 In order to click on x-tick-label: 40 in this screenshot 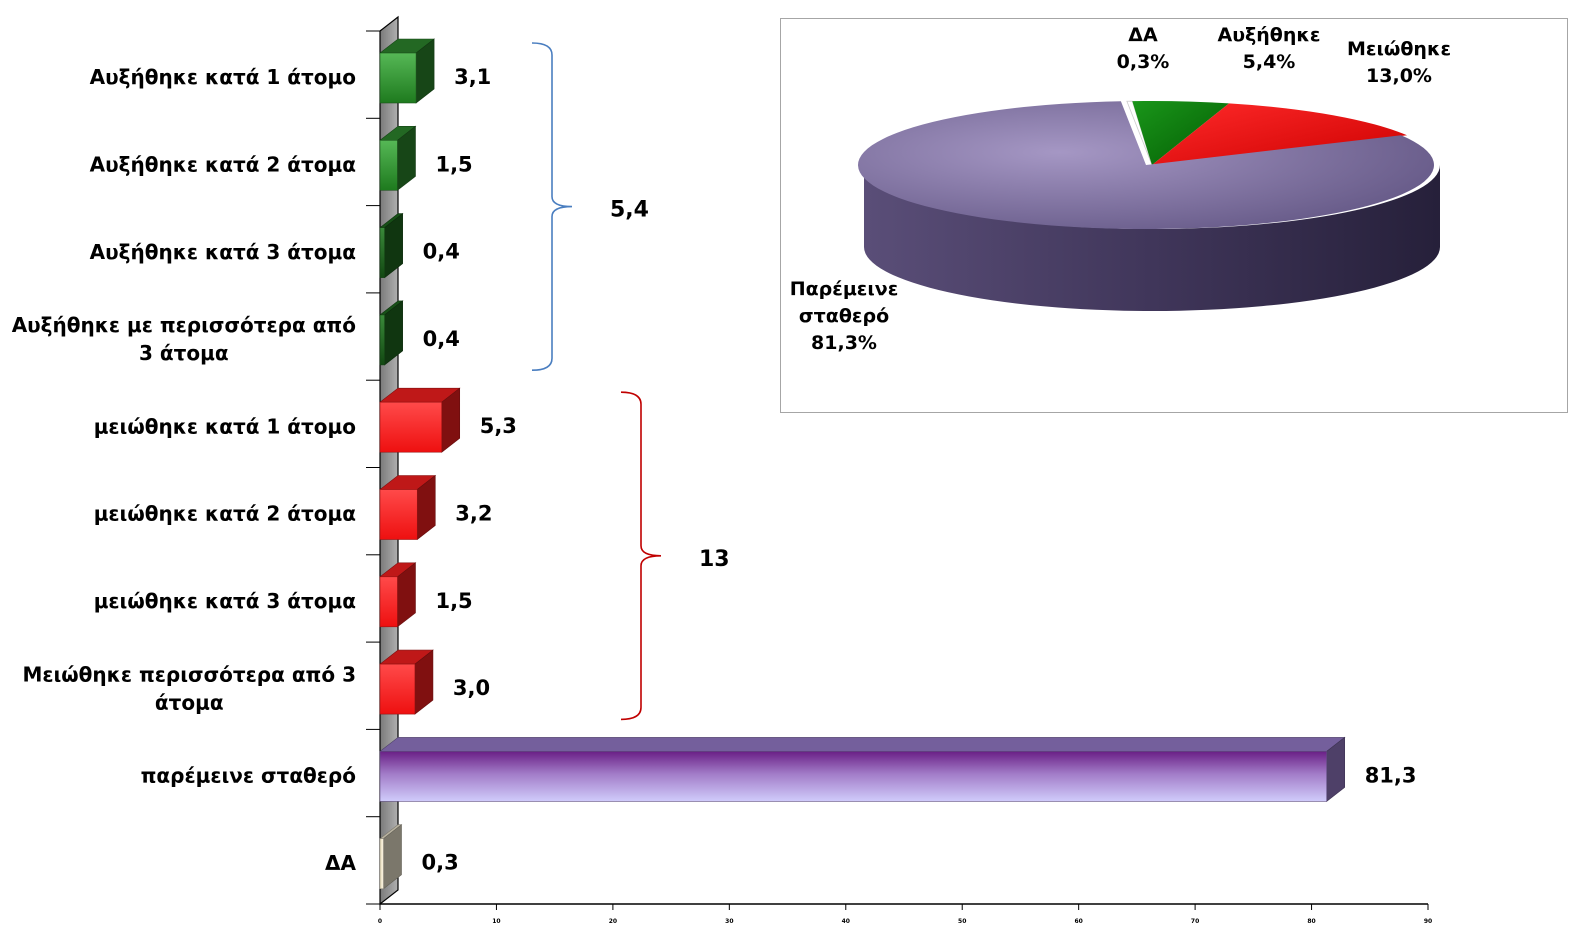, I will do `click(846, 921)`.